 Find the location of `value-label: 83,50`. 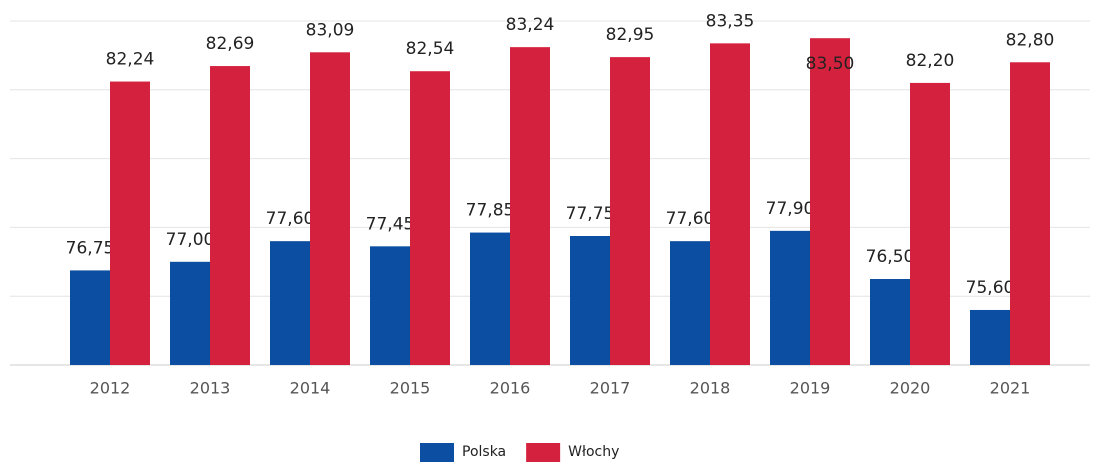

value-label: 83,50 is located at coordinates (830, 64).